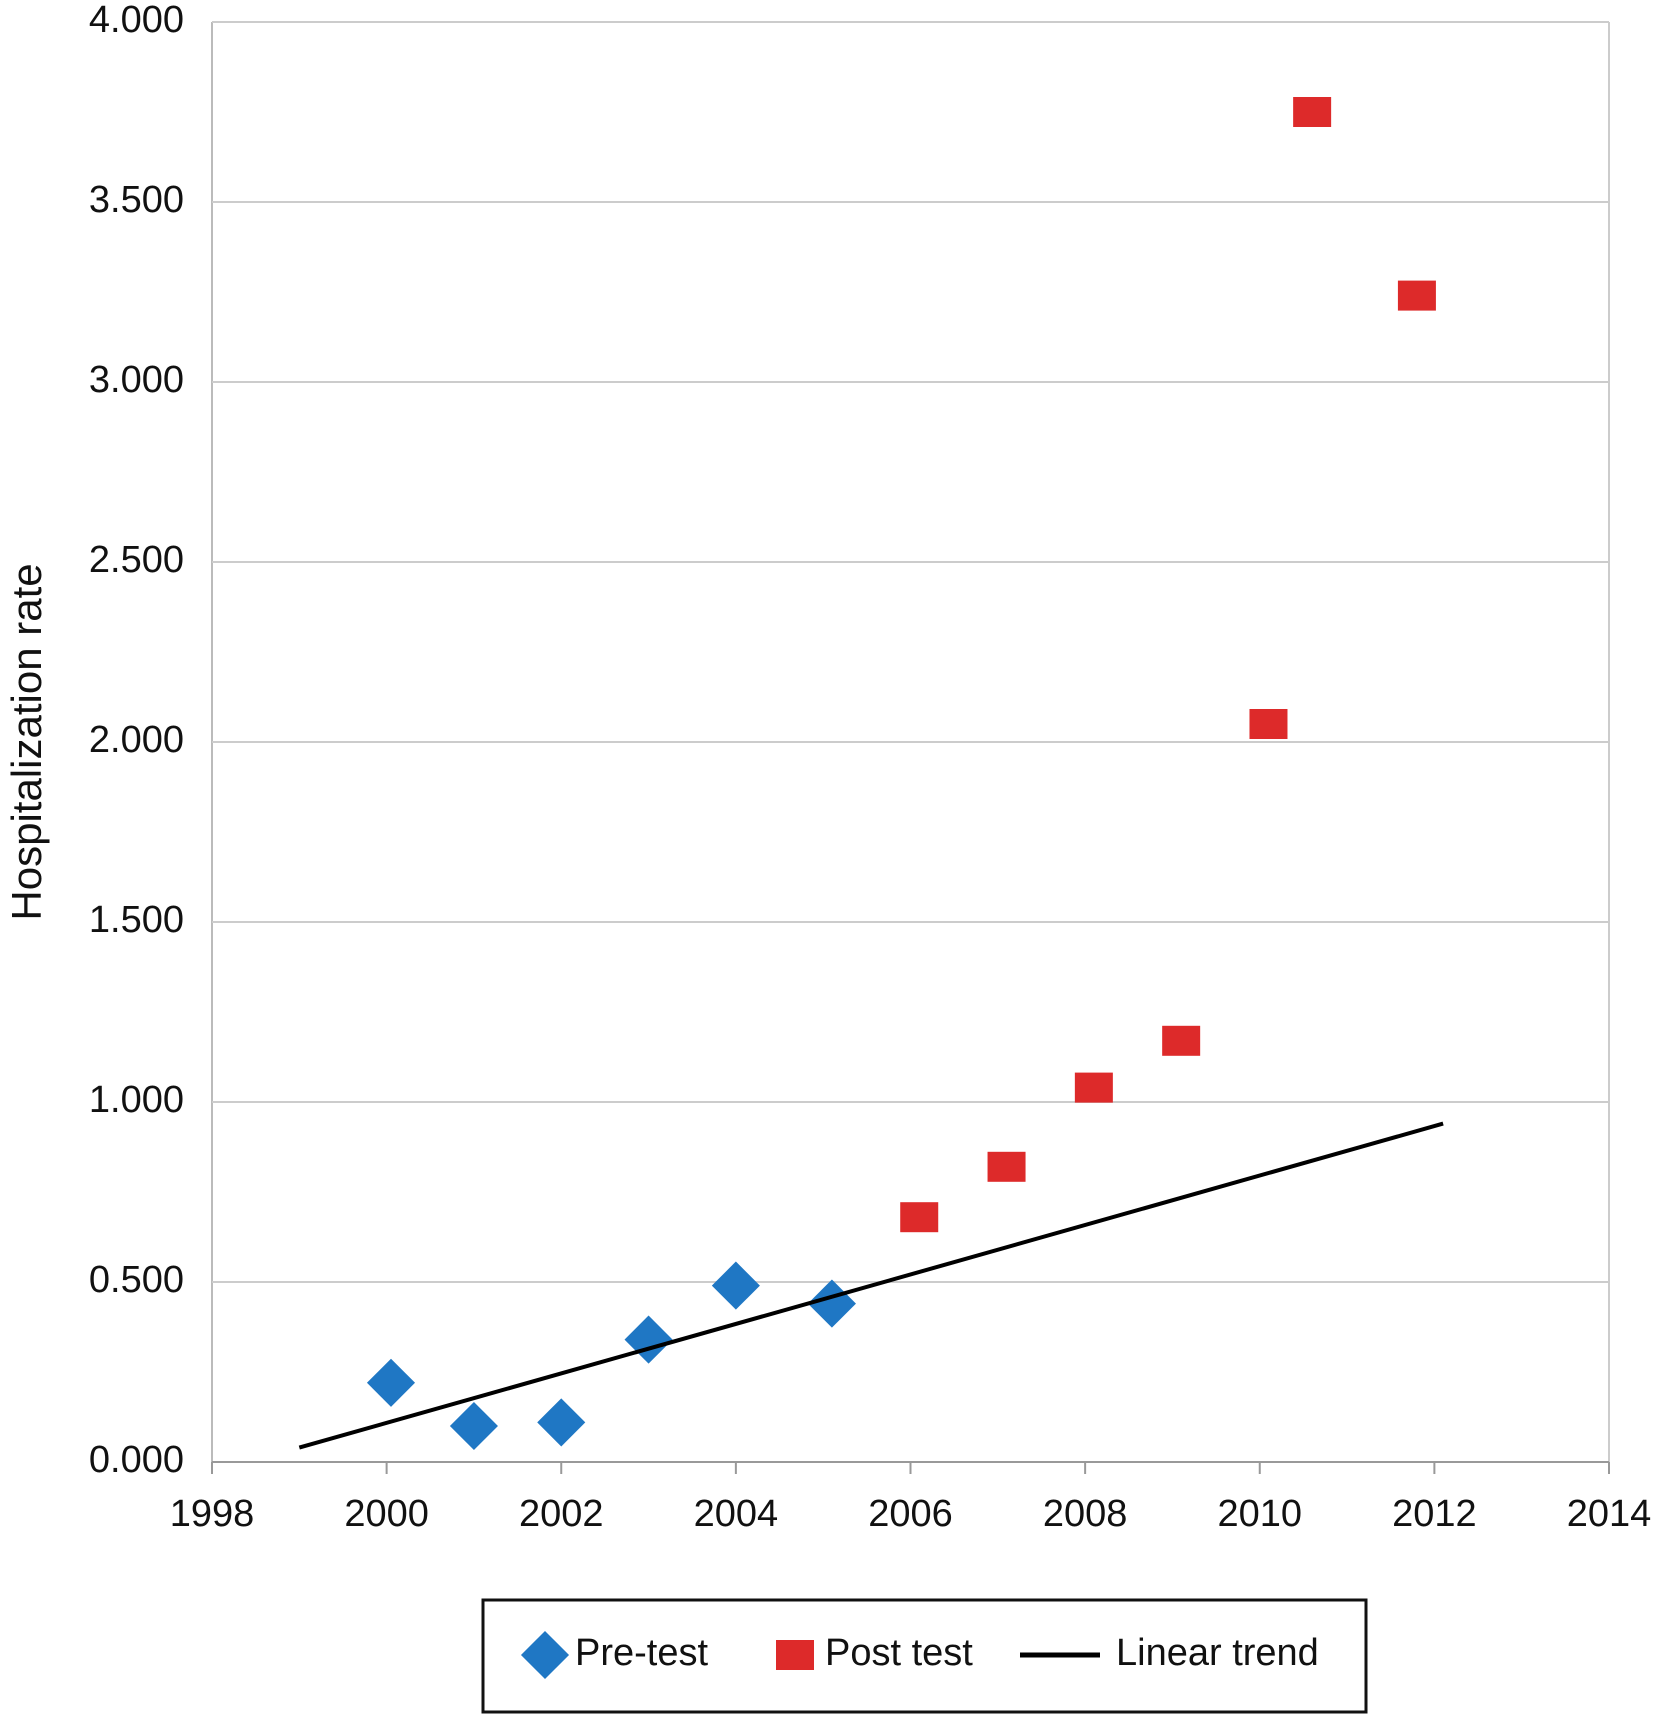  What do you see at coordinates (1609, 1514) in the screenshot?
I see `x-tick-label: 2014` at bounding box center [1609, 1514].